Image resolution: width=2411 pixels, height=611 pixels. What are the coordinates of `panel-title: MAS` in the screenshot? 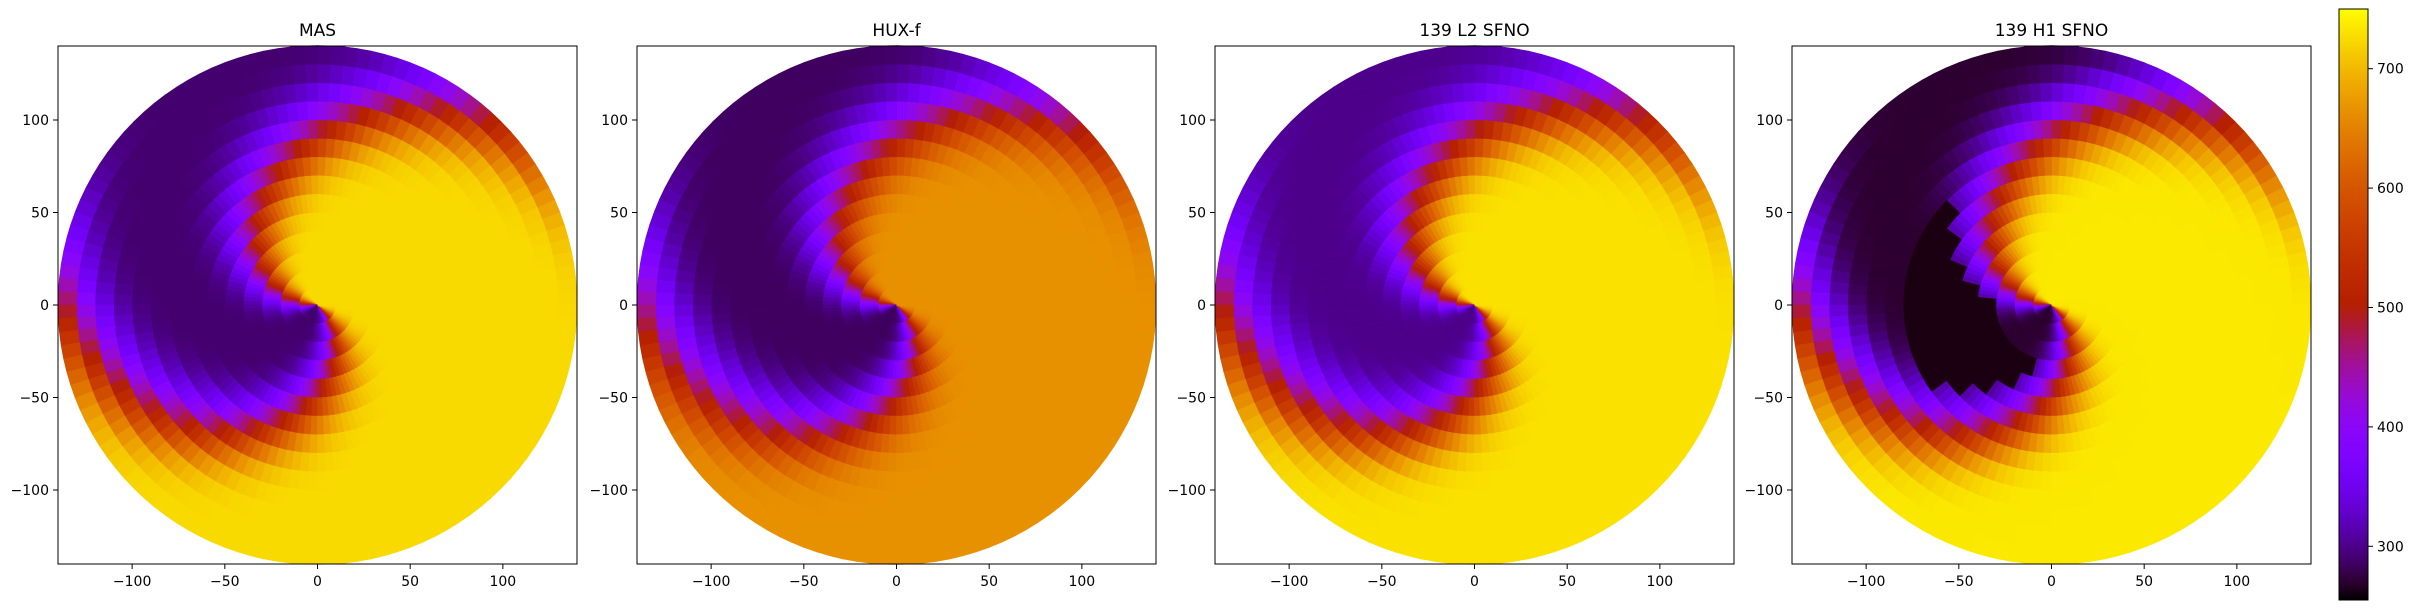 It's located at (317, 31).